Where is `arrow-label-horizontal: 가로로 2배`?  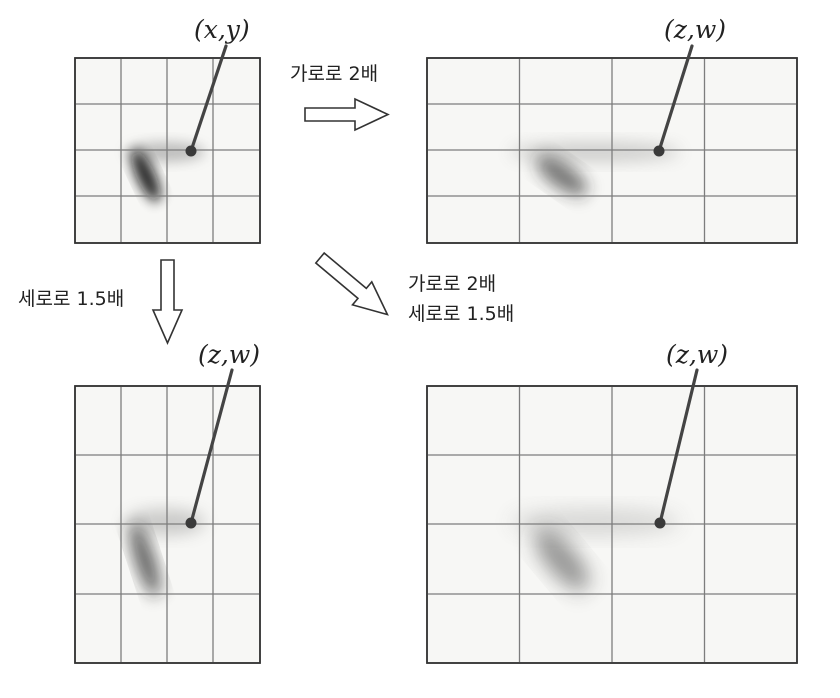 arrow-label-horizontal: 가로로 2배 is located at coordinates (334, 74).